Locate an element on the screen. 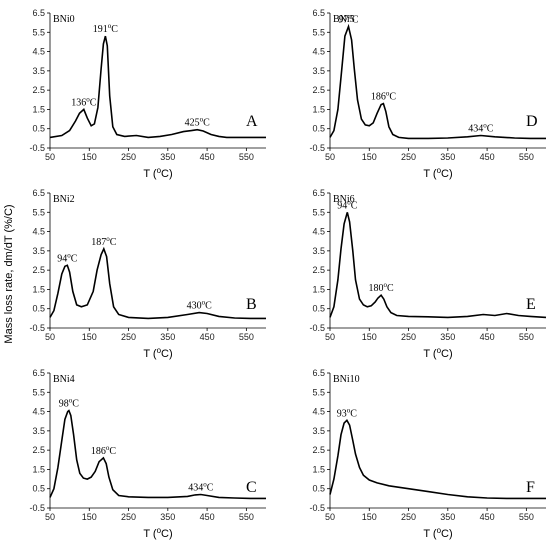 The image size is (550, 548). peak-label: 97oC is located at coordinates (348, 19).